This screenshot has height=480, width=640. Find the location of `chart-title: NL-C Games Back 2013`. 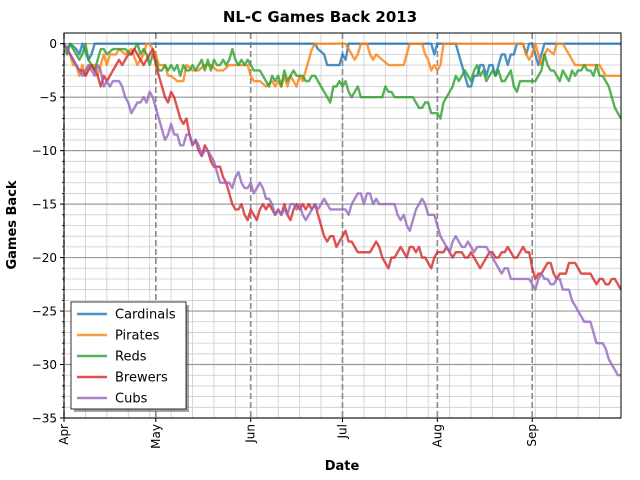

chart-title: NL-C Games Back 2013 is located at coordinates (320, 17).